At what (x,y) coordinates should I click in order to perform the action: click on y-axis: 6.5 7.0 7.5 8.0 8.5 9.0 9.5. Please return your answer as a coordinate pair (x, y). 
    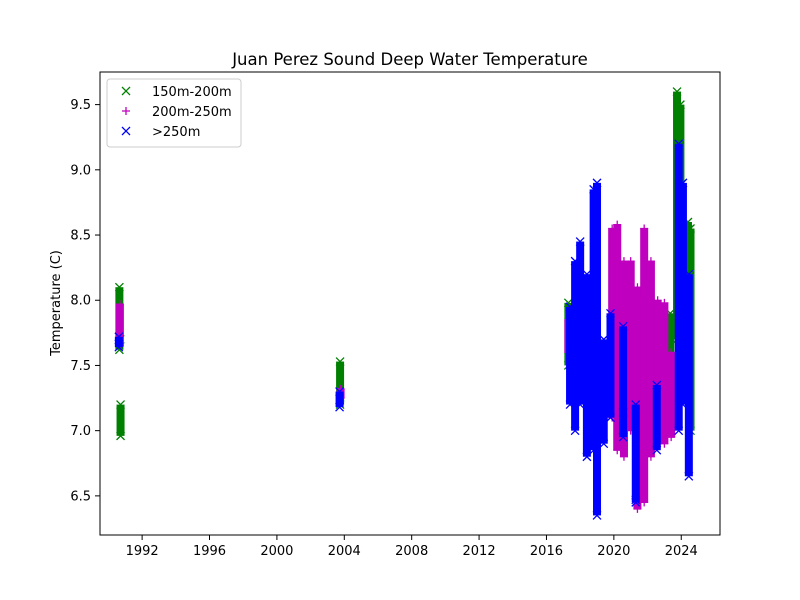
    Looking at the image, I should click on (85, 301).